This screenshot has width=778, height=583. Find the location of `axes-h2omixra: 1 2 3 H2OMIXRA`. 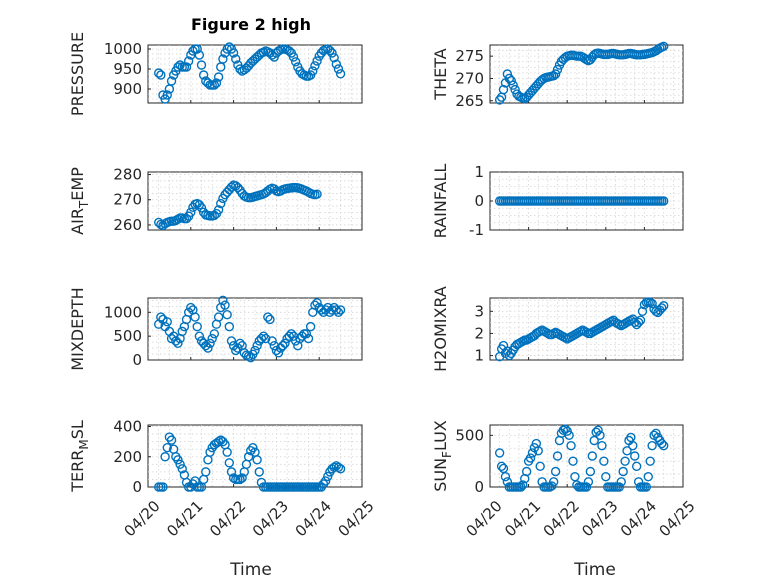

axes-h2omixra: 1 2 3 H2OMIXRA is located at coordinates (557, 329).